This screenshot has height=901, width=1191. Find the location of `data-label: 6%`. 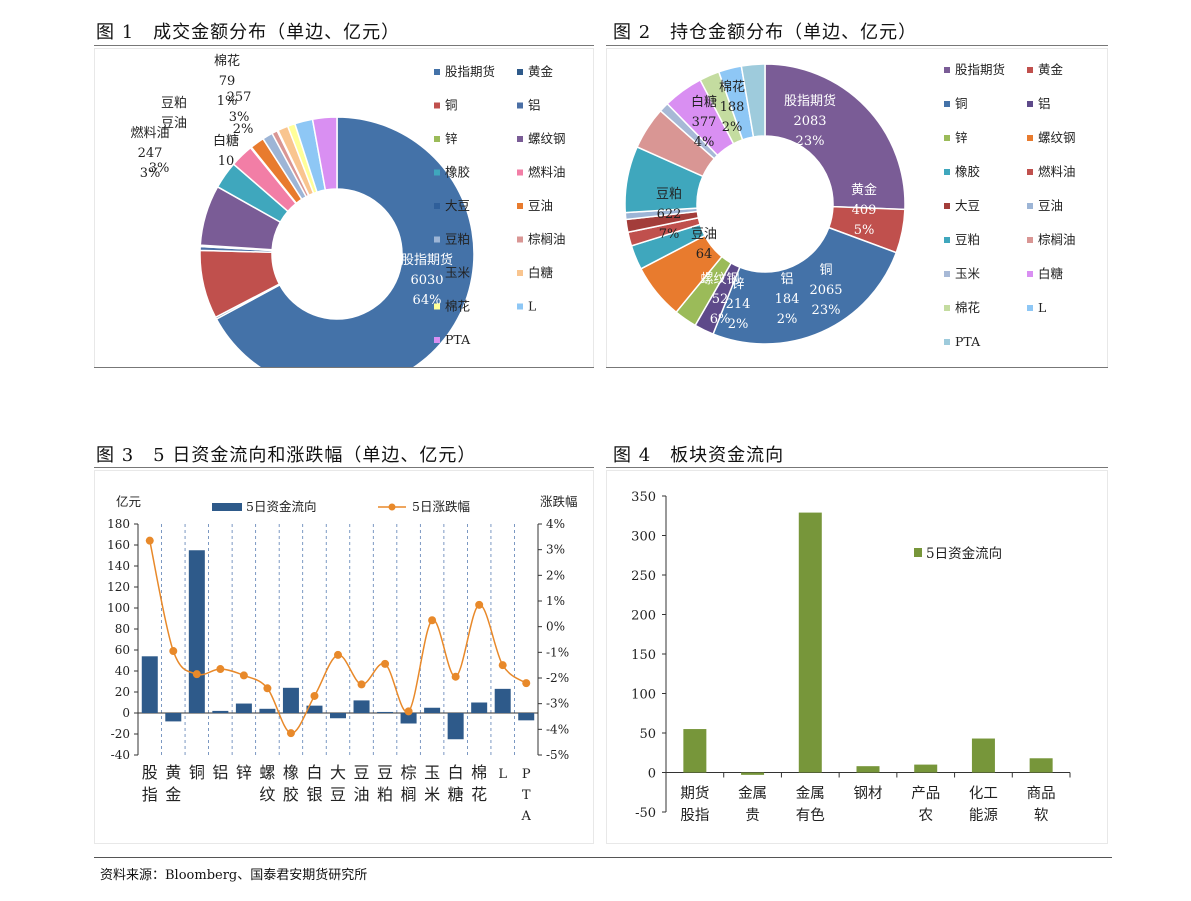

data-label: 6% is located at coordinates (720, 319).